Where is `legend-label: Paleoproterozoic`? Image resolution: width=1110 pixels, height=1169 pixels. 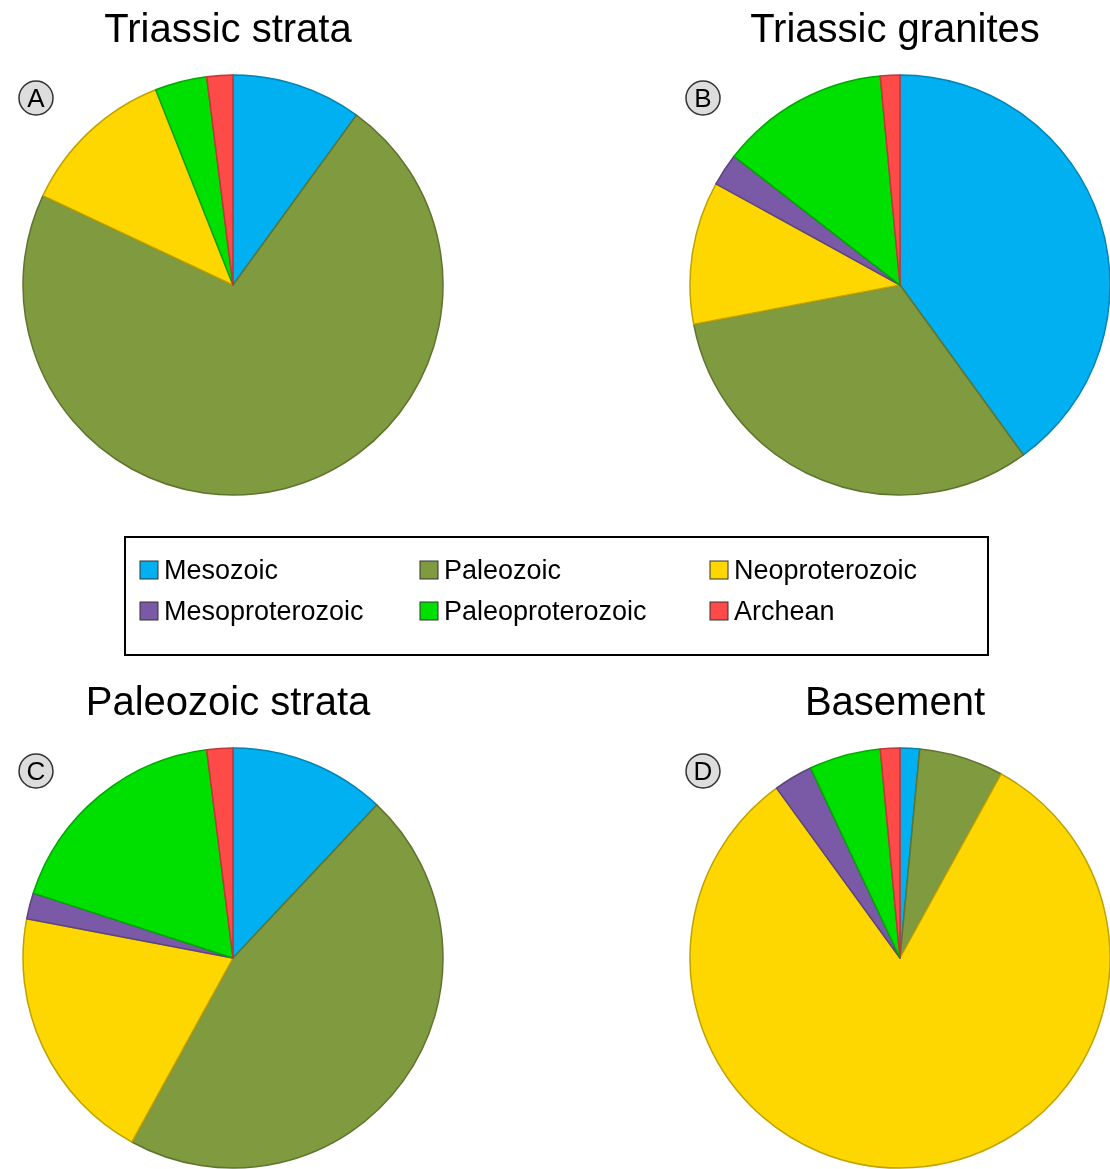
legend-label: Paleoproterozoic is located at coordinates (545, 611).